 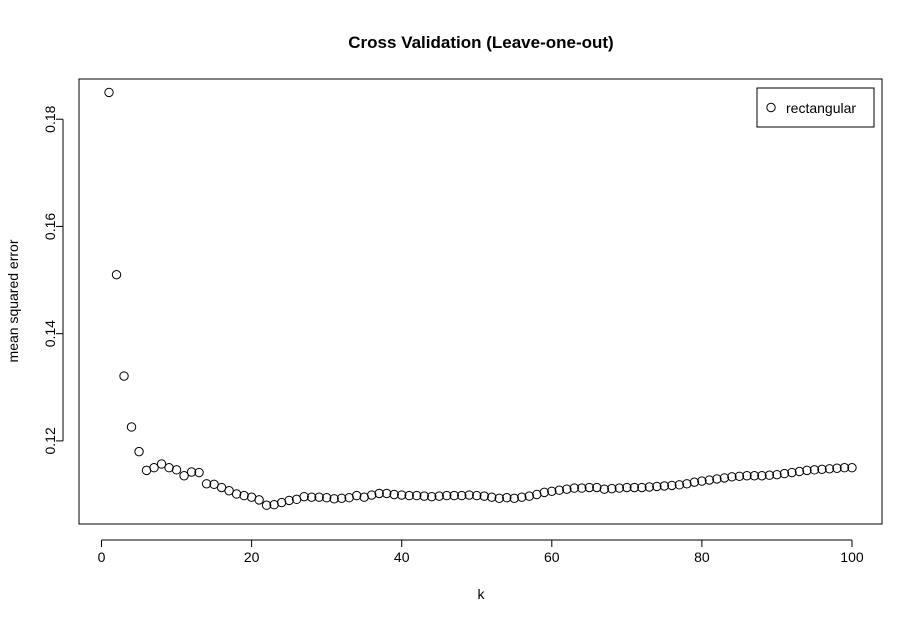 What do you see at coordinates (50, 118) in the screenshot?
I see `y-tick-label: 0.18` at bounding box center [50, 118].